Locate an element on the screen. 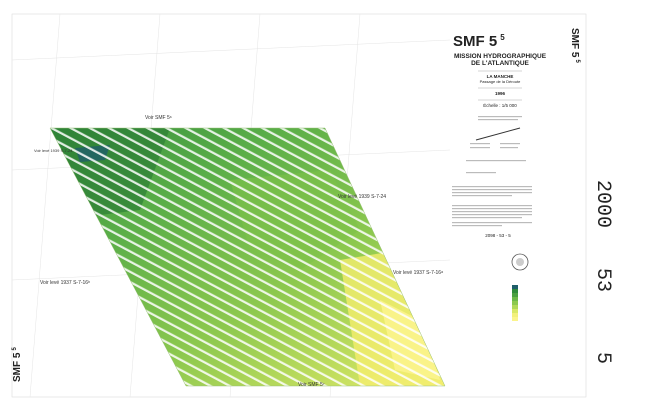 The height and width of the screenshot is (411, 645). map-label: Voir SMF 5⁶ is located at coordinates (158, 118).